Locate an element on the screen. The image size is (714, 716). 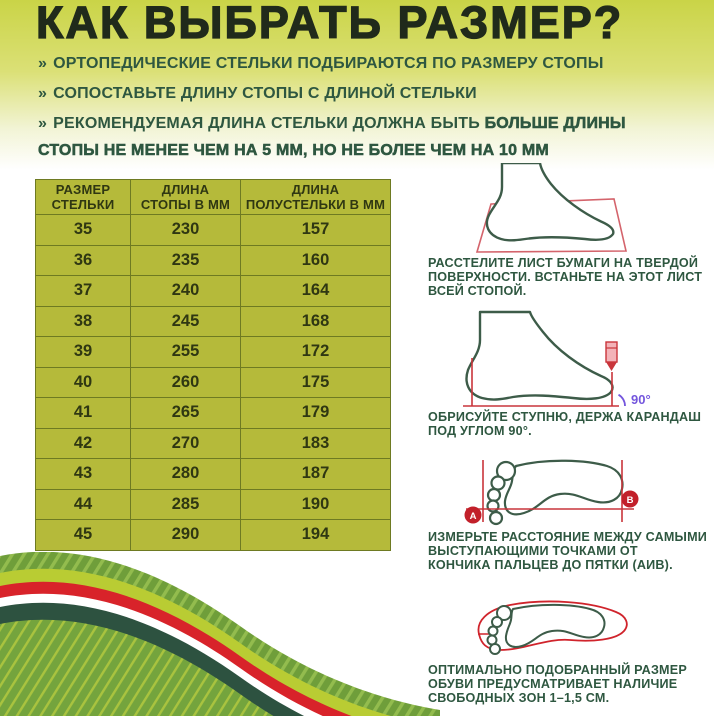
table-cell: 41 is located at coordinates (83, 413).